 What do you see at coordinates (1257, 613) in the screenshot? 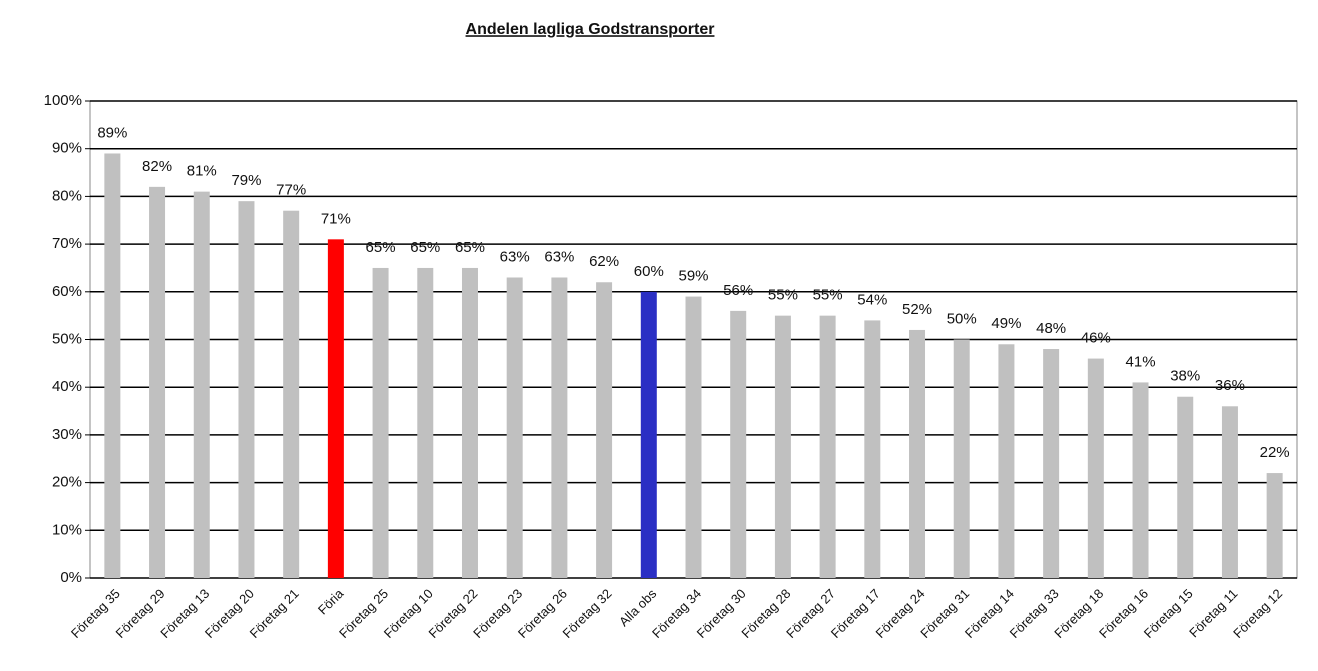
I see `x-tick-label: Företag 12` at bounding box center [1257, 613].